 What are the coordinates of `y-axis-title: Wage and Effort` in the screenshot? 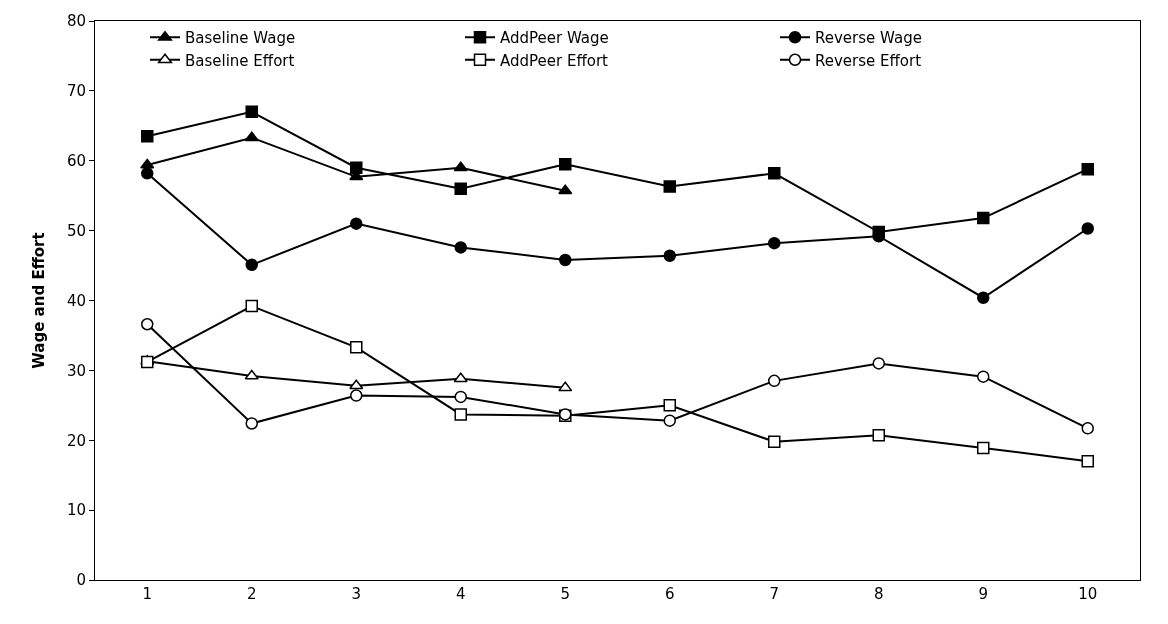 It's located at (39, 300).